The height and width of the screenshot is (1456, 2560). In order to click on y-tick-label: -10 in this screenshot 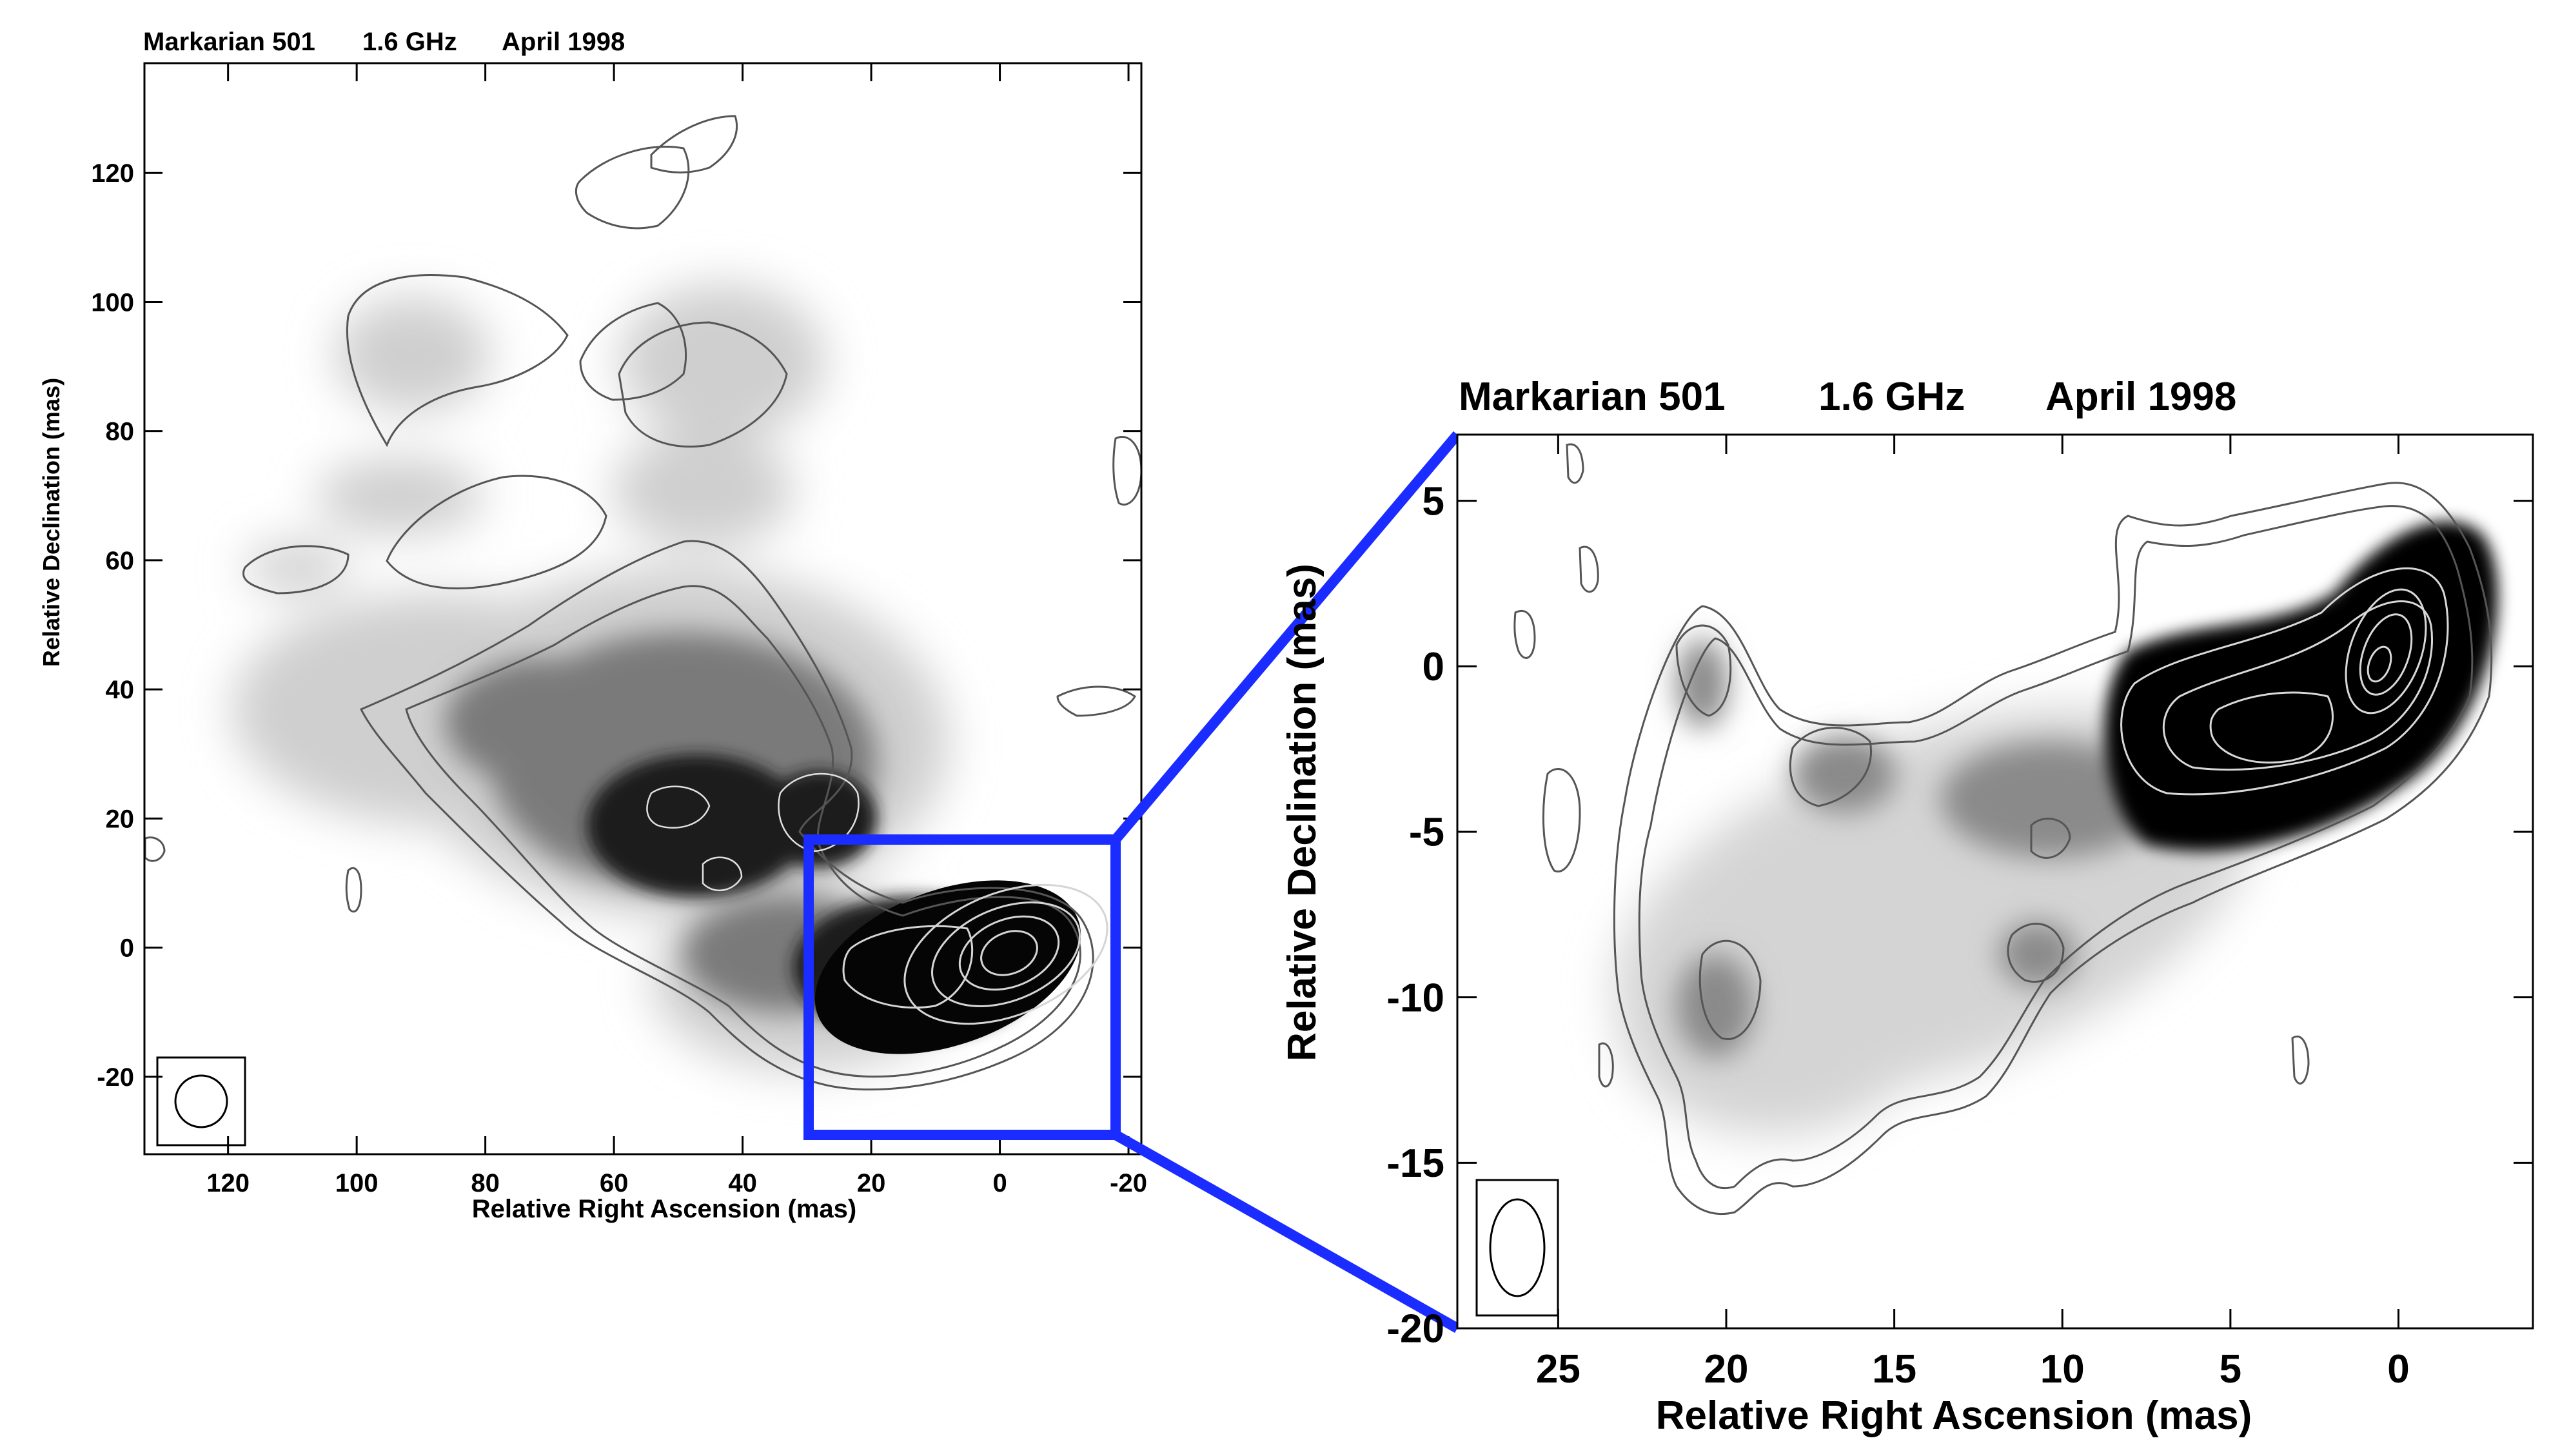, I will do `click(1415, 998)`.